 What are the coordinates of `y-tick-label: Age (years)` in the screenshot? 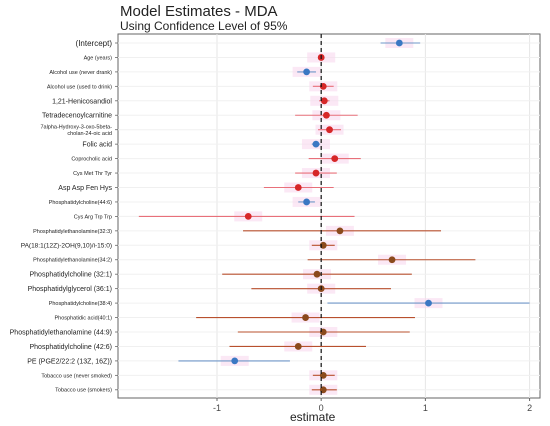 It's located at (98, 58).